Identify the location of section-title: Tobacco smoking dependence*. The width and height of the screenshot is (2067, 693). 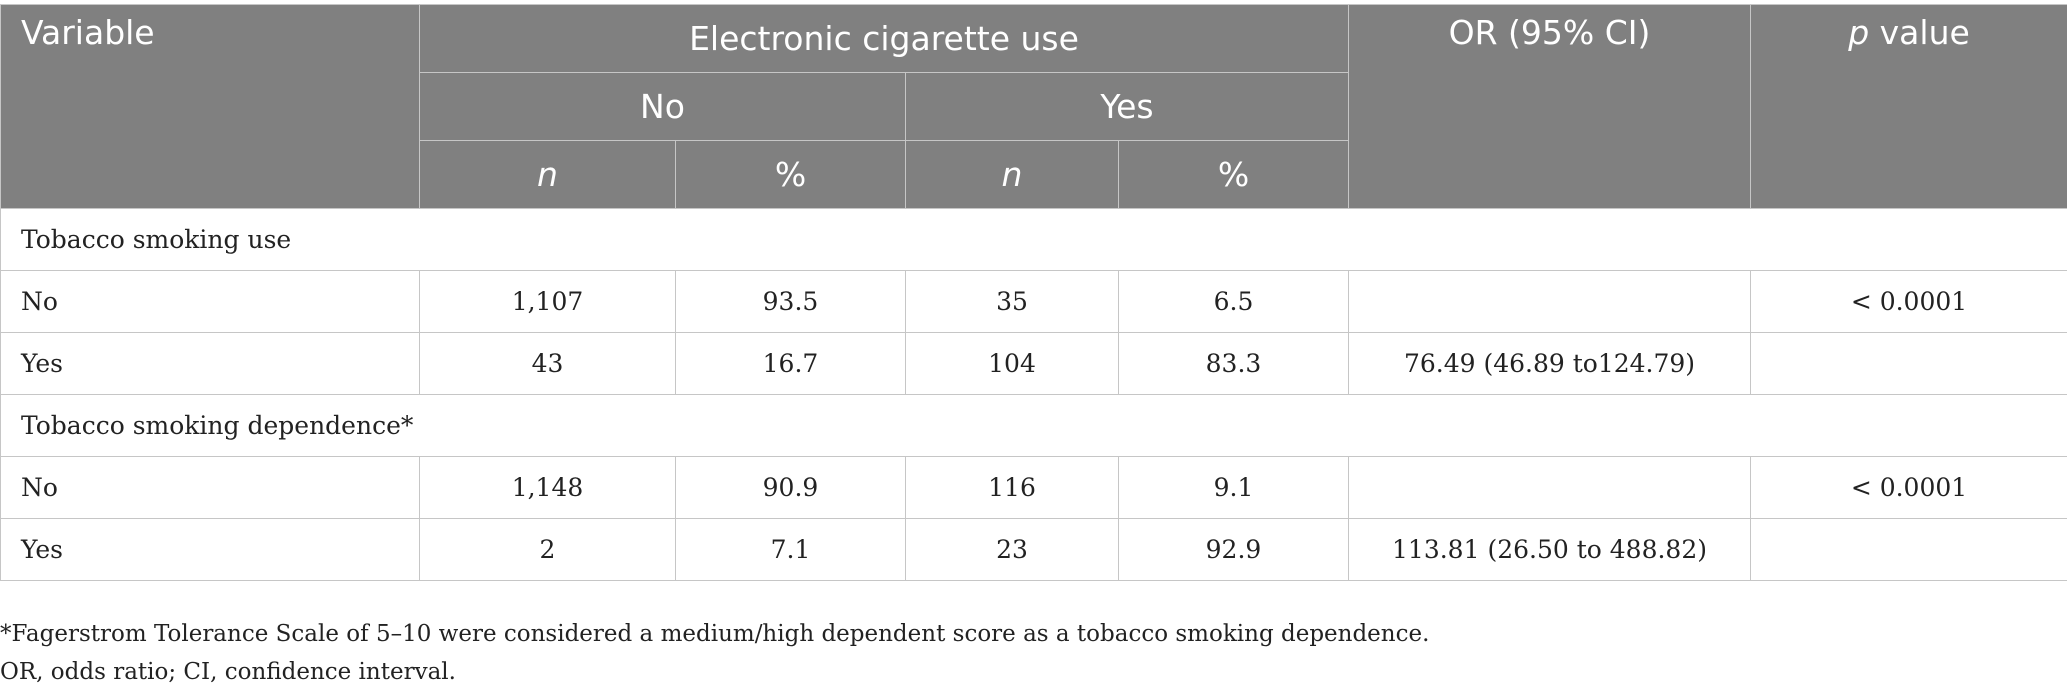
(1033, 425).